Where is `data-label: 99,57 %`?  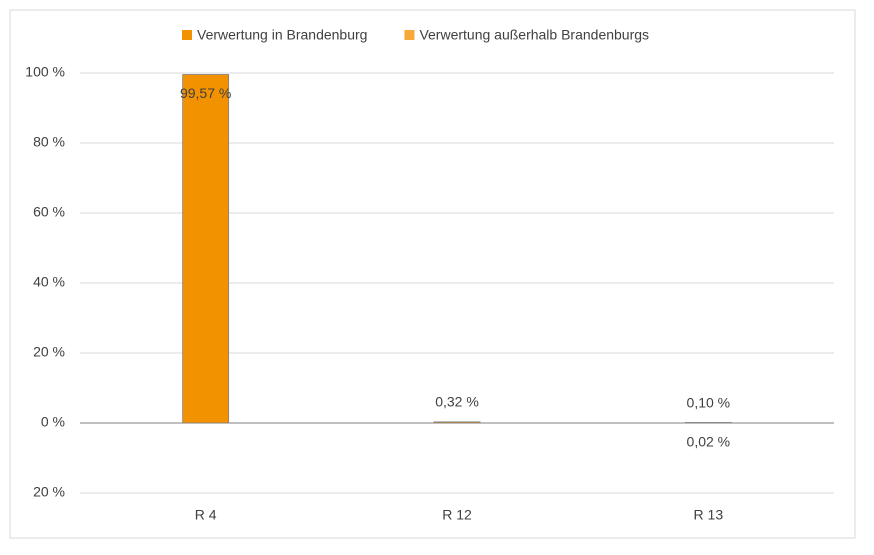
data-label: 99,57 % is located at coordinates (205, 93).